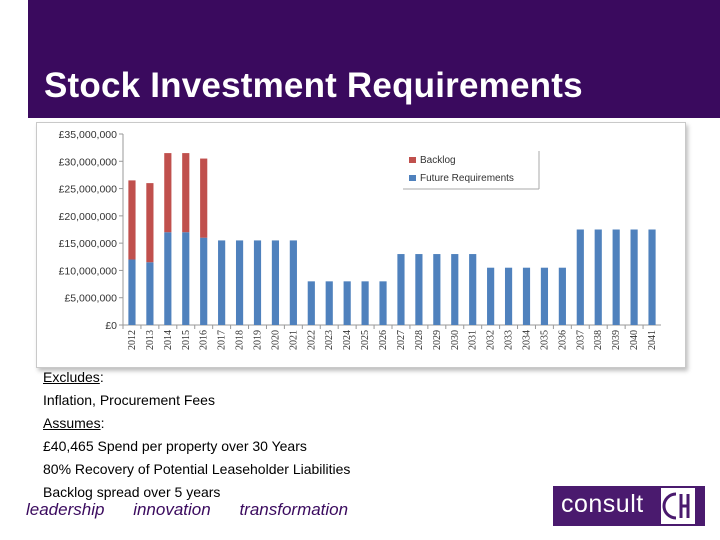  I want to click on assumes-line: Assumes:, so click(74, 423).